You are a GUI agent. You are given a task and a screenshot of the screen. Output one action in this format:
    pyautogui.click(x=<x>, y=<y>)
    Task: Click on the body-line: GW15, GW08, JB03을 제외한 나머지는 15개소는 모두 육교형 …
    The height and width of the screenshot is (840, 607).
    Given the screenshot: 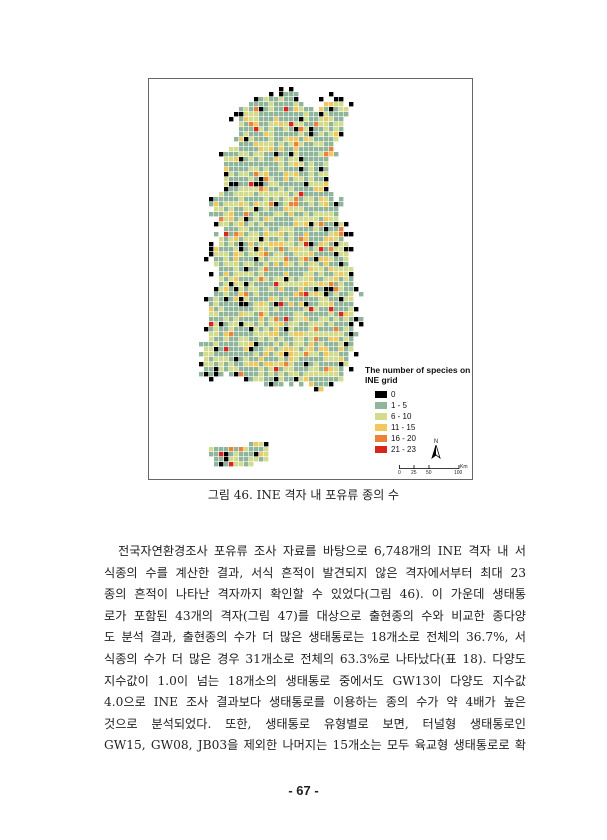 What is the action you would take?
    pyautogui.click(x=315, y=745)
    